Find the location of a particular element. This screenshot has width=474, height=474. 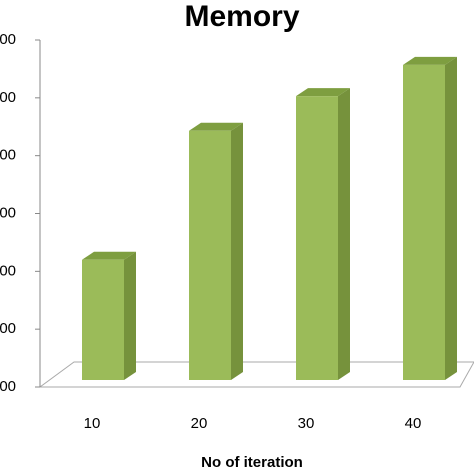

x-tick-label: 10 is located at coordinates (92, 423).